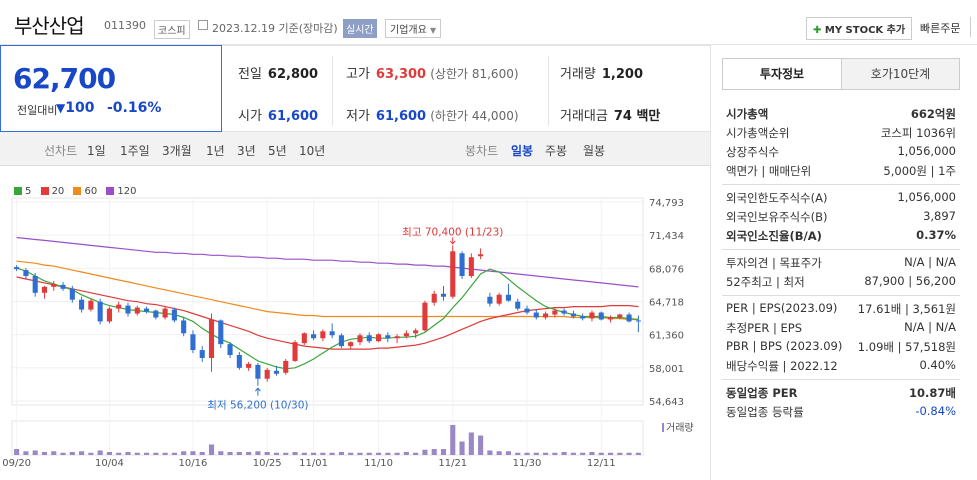 This screenshot has width=977, height=480. What do you see at coordinates (75, 191) in the screenshot?
I see `chart-legend: 5 20 60 120` at bounding box center [75, 191].